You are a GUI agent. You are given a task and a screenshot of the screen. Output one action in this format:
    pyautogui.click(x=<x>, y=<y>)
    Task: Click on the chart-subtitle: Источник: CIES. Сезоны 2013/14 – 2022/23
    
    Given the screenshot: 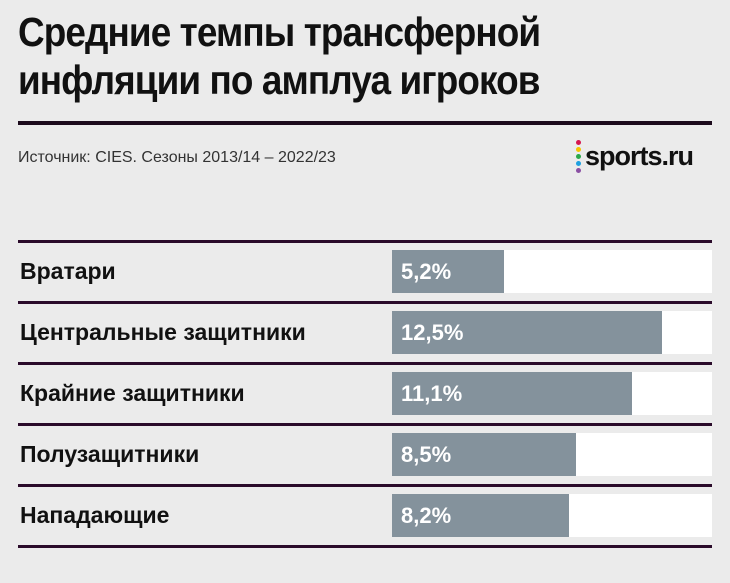 What is the action you would take?
    pyautogui.click(x=177, y=157)
    